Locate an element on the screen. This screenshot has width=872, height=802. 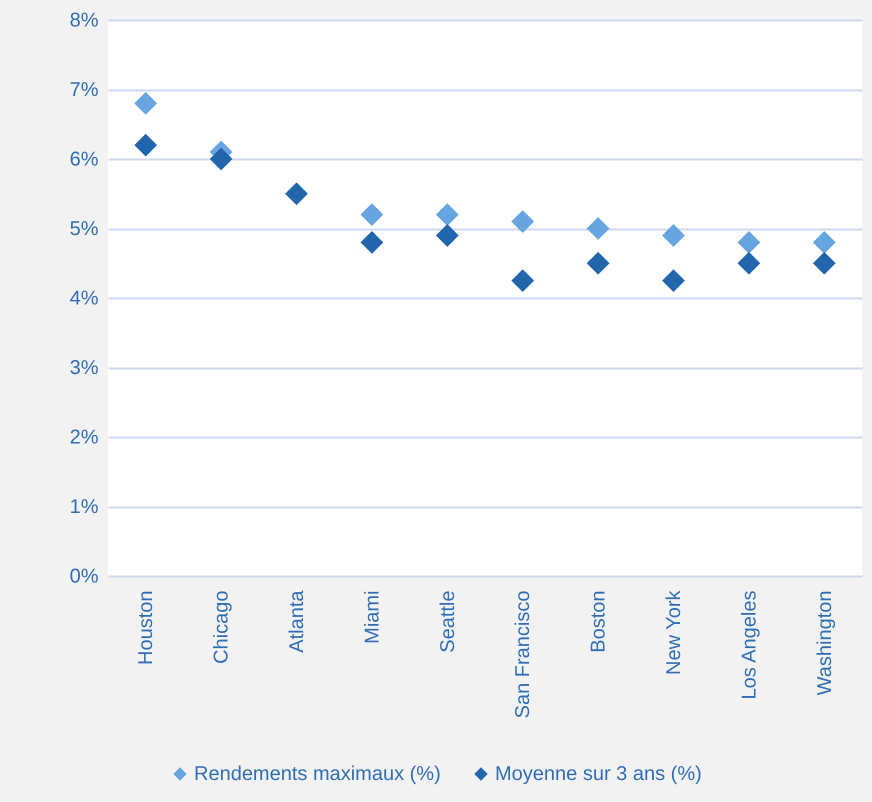
legend-label: Moyenne sur 3 ans (%) is located at coordinates (598, 774).